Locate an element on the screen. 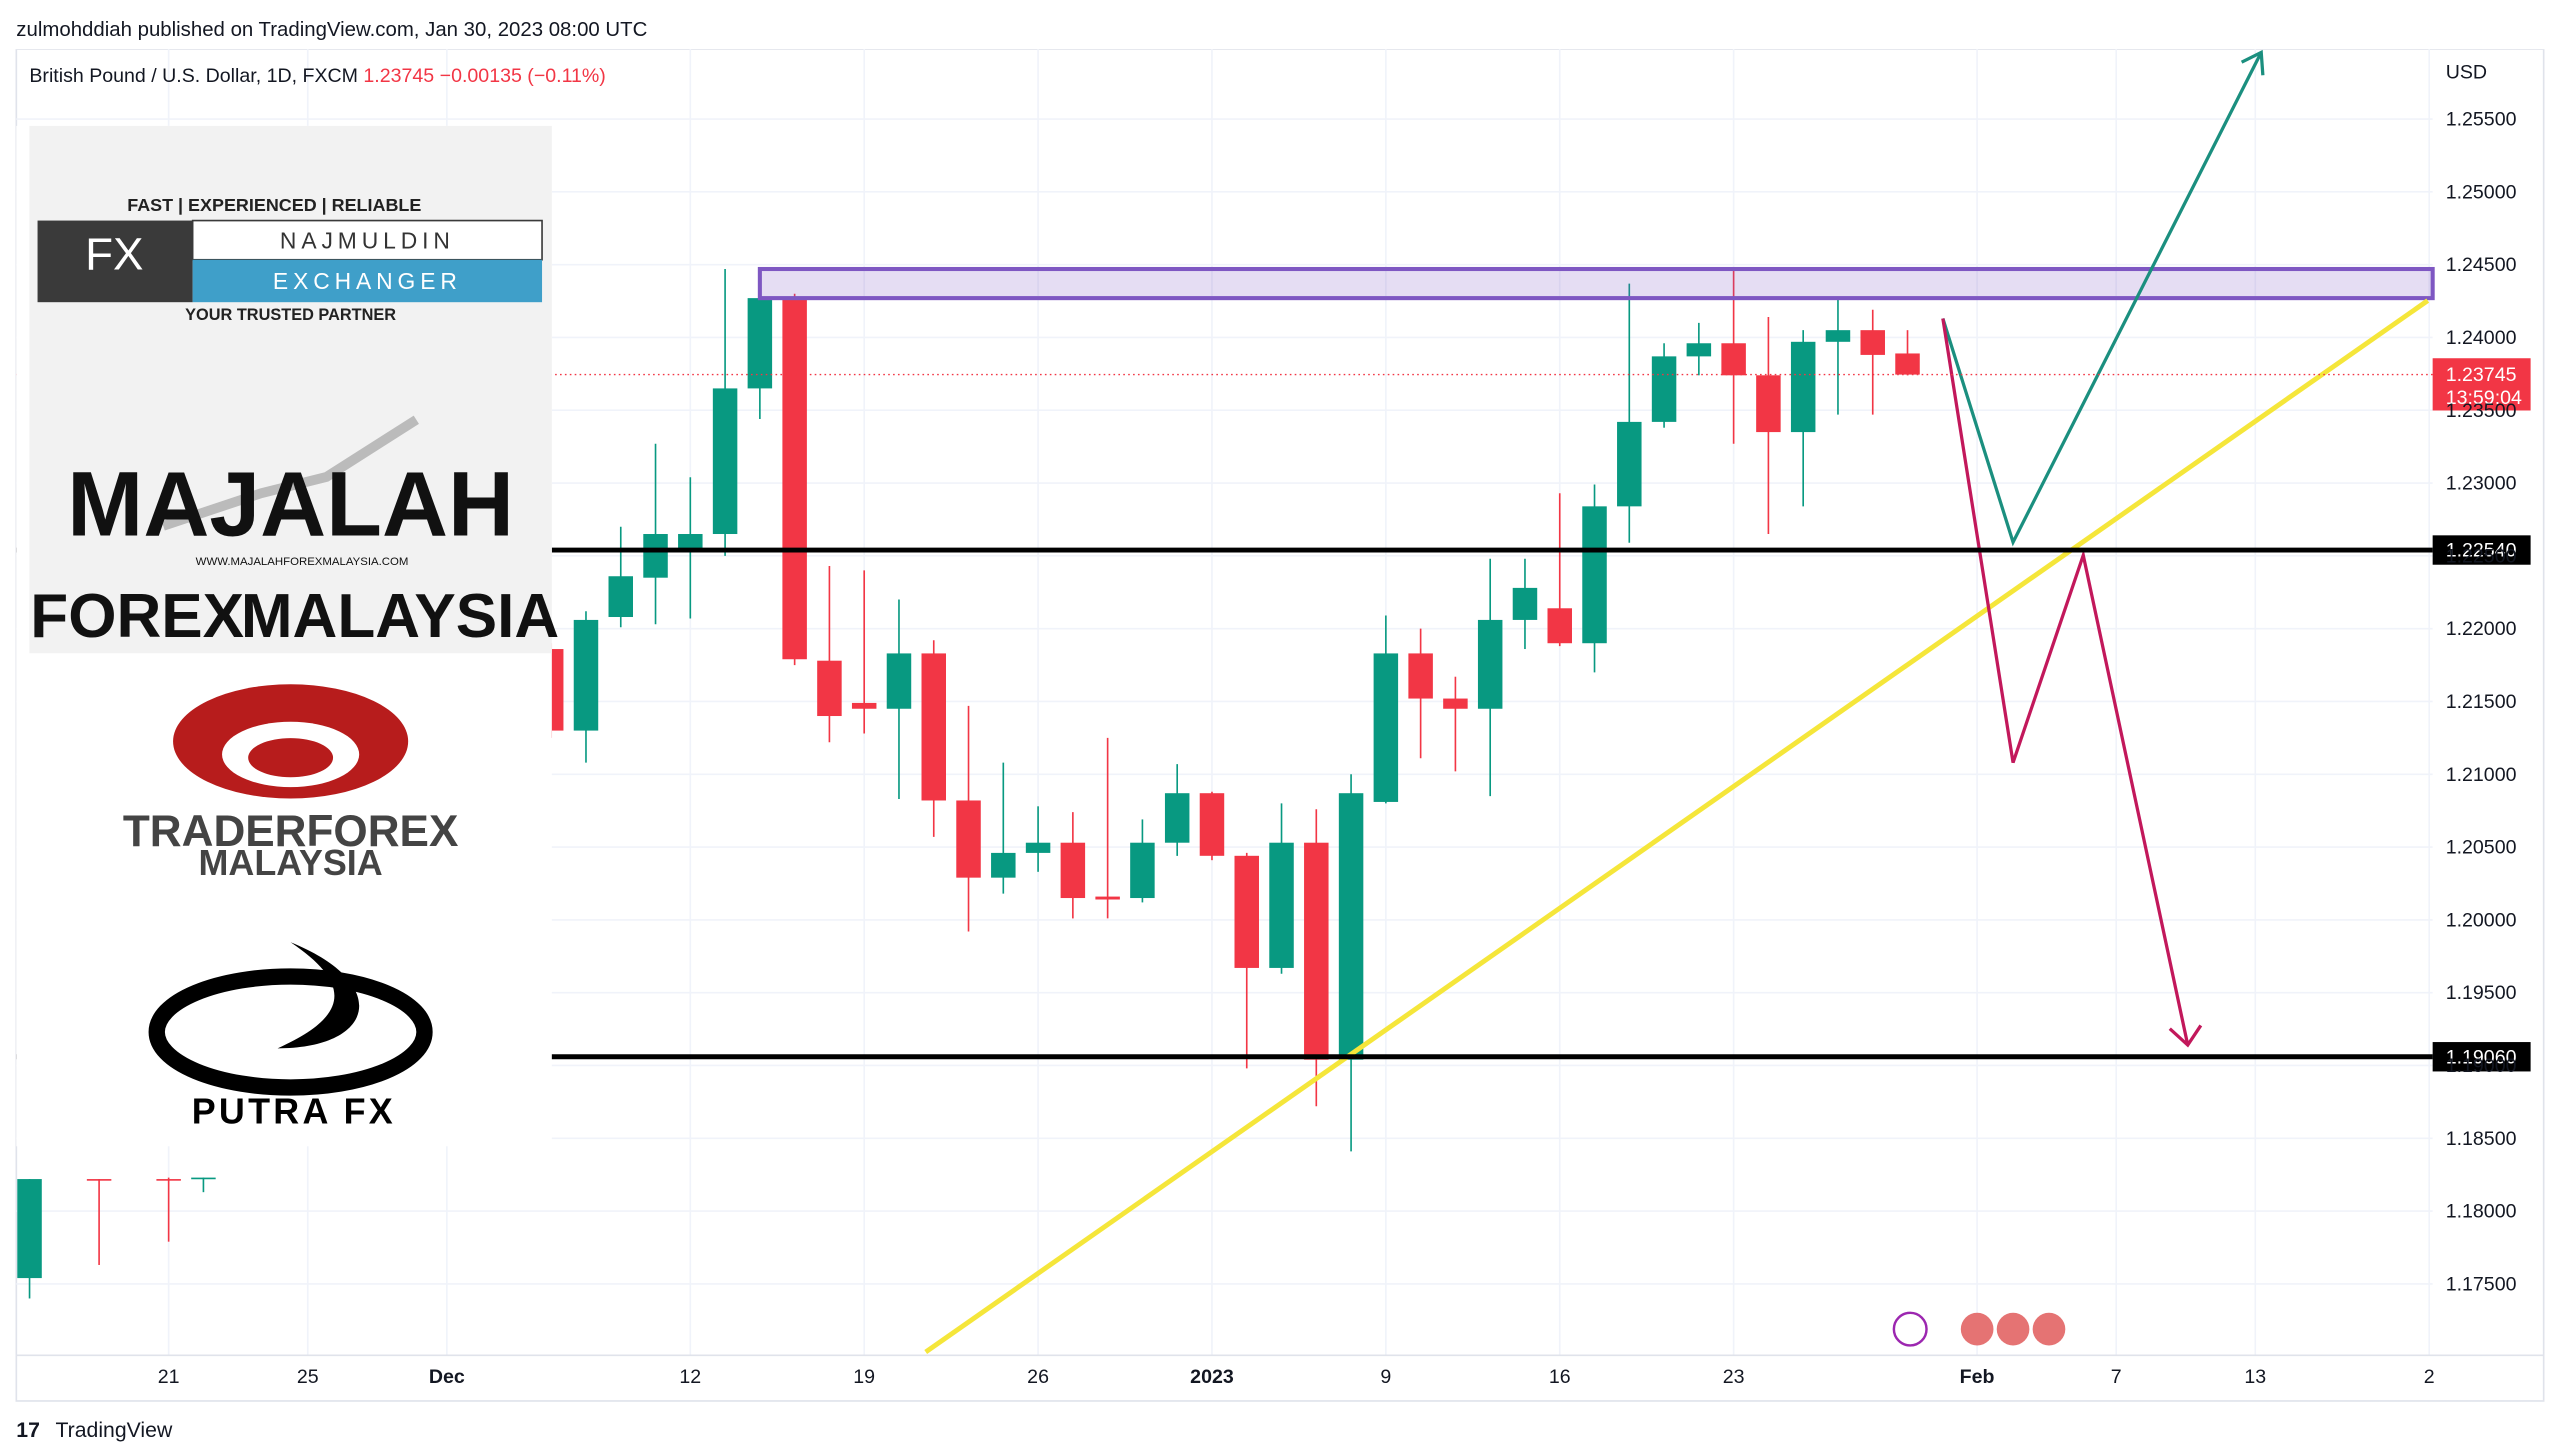 The width and height of the screenshot is (2560, 1455). logo-text: FAST | EXPERIENCED | RELIABLE is located at coordinates (274, 205).